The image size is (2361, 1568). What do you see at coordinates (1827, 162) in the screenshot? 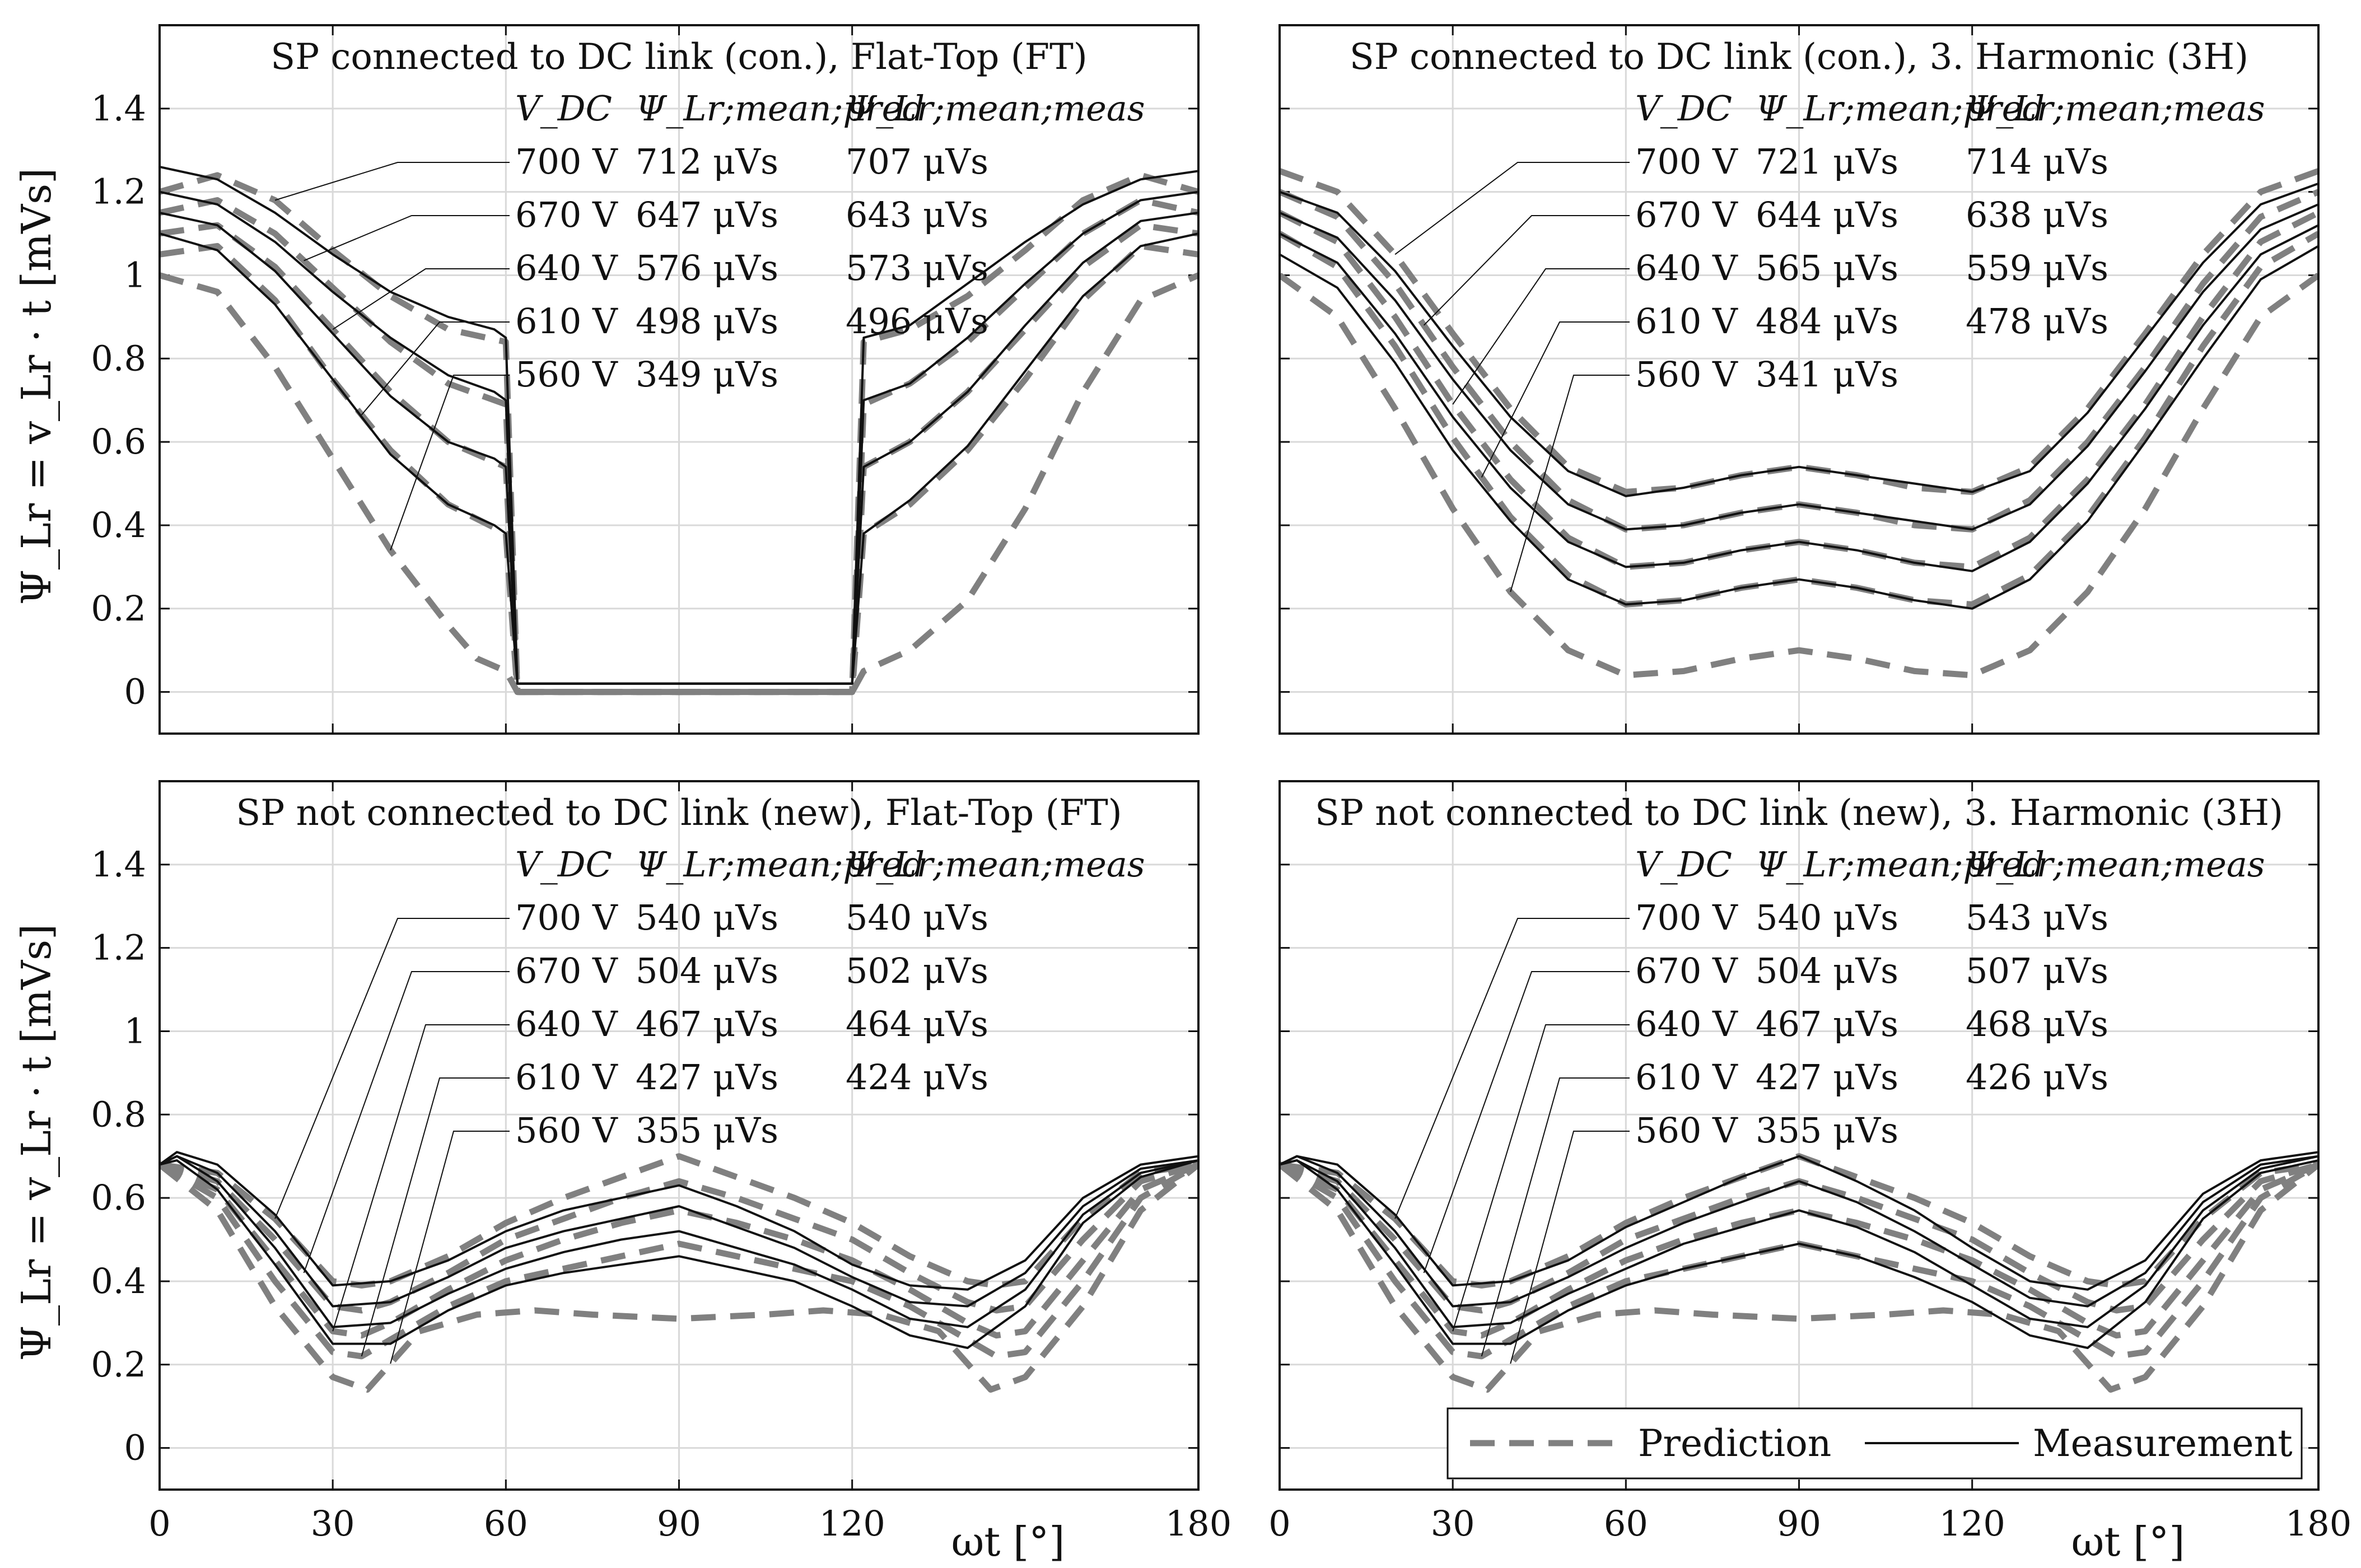
I see `table-pred: 721 μVs` at bounding box center [1827, 162].